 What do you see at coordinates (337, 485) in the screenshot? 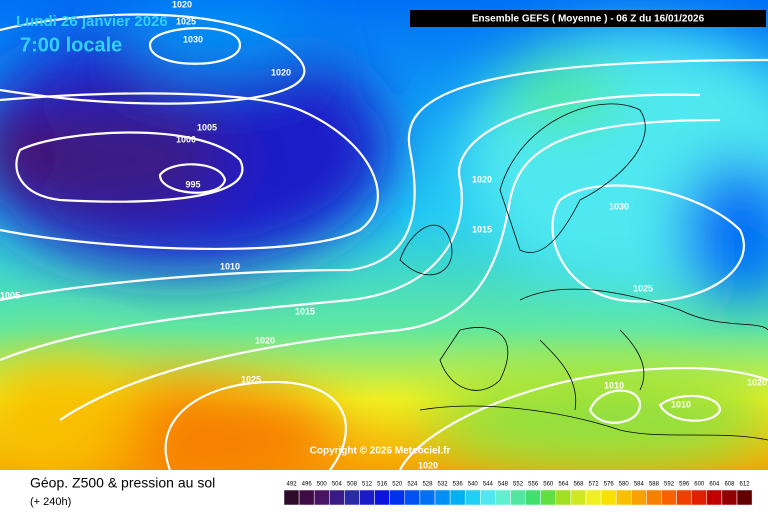
I see `scale-label: 504` at bounding box center [337, 485].